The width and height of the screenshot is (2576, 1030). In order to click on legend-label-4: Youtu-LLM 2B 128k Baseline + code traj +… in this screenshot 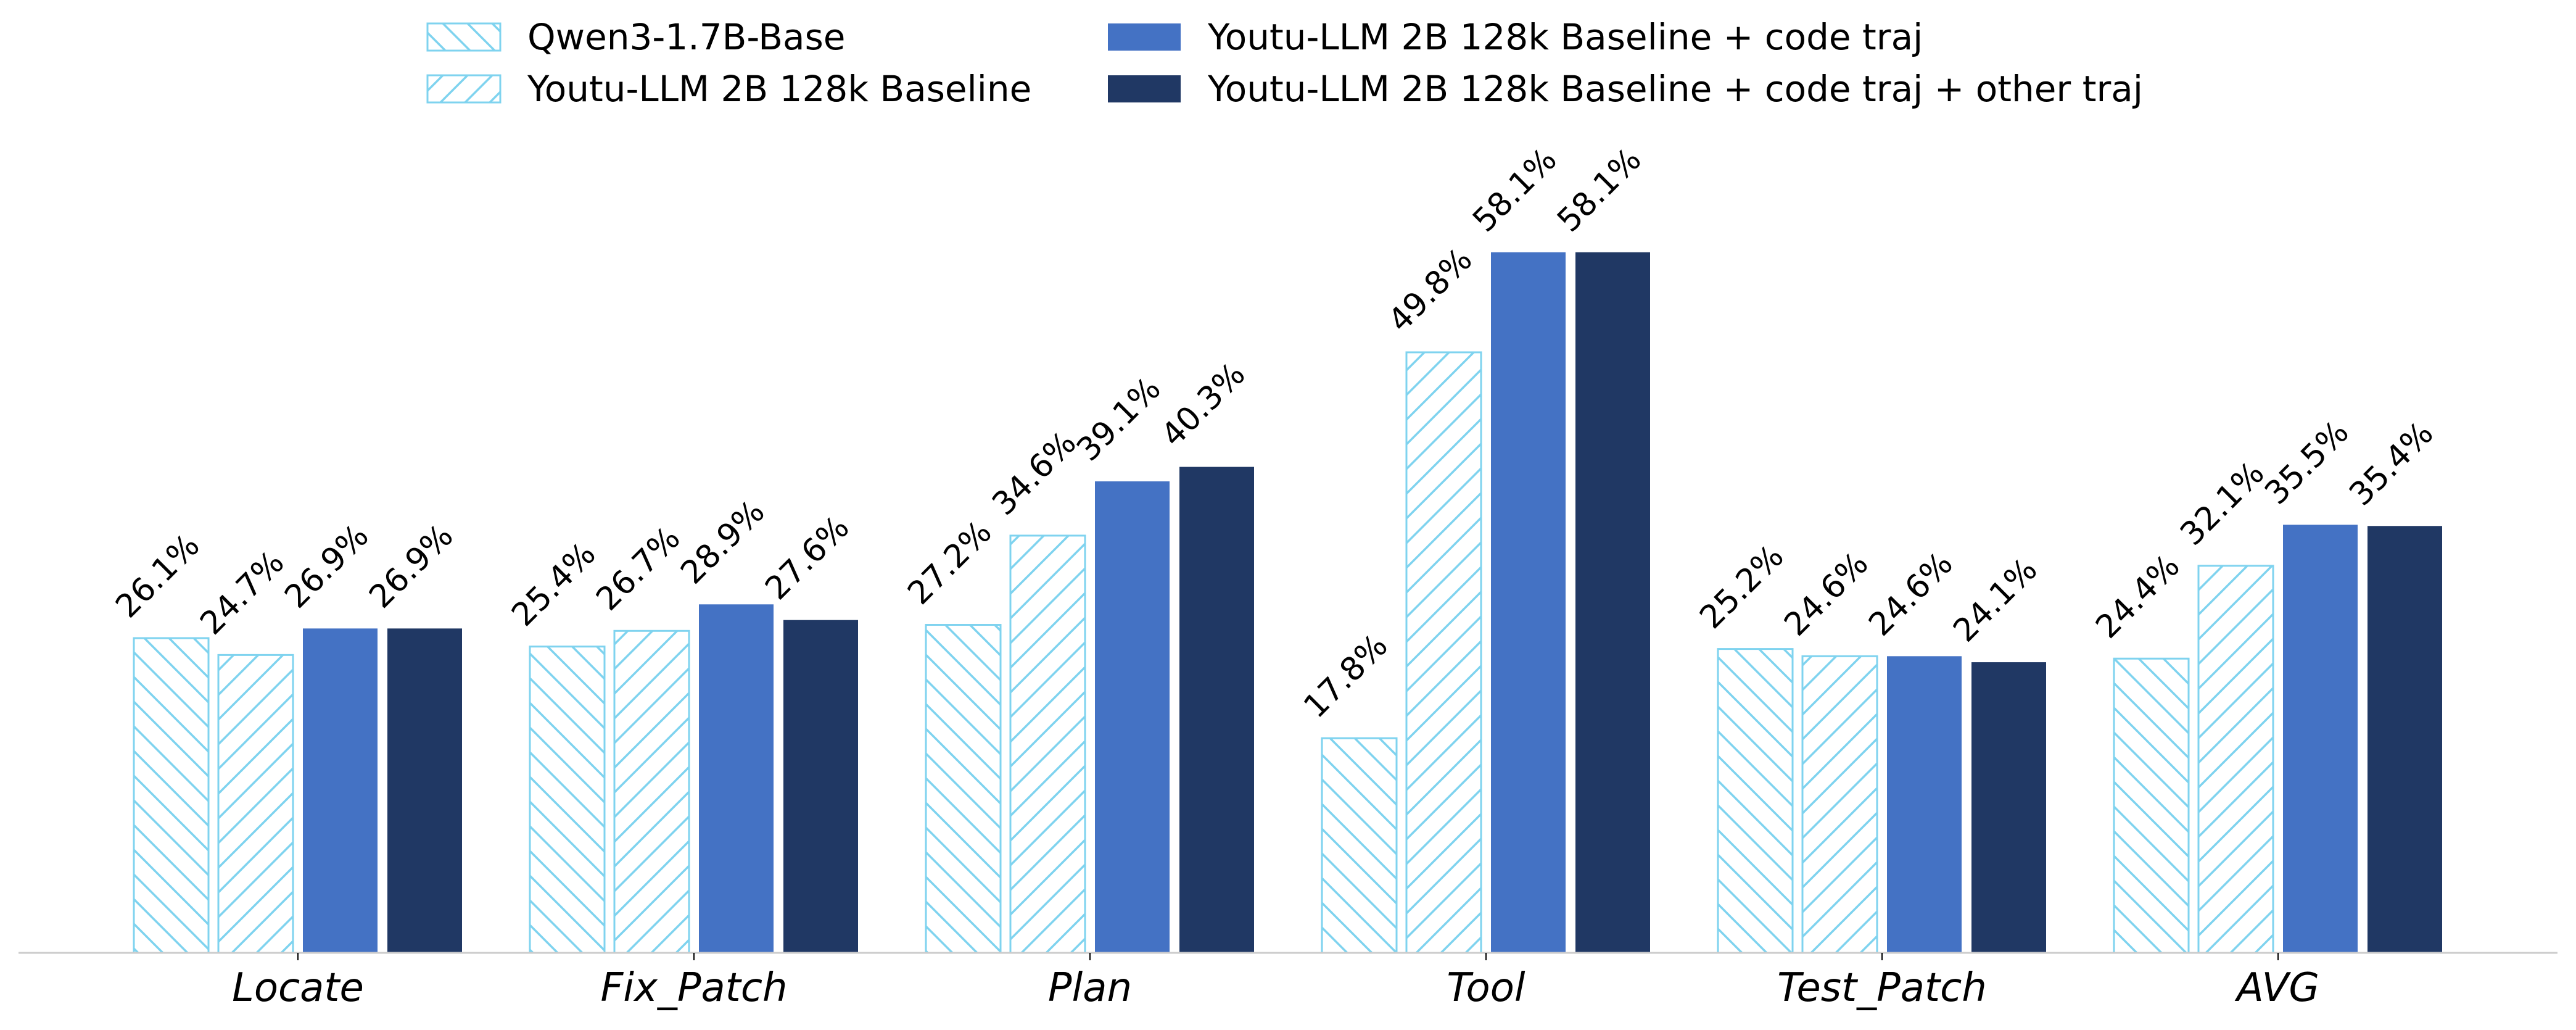, I will do `click(1675, 89)`.